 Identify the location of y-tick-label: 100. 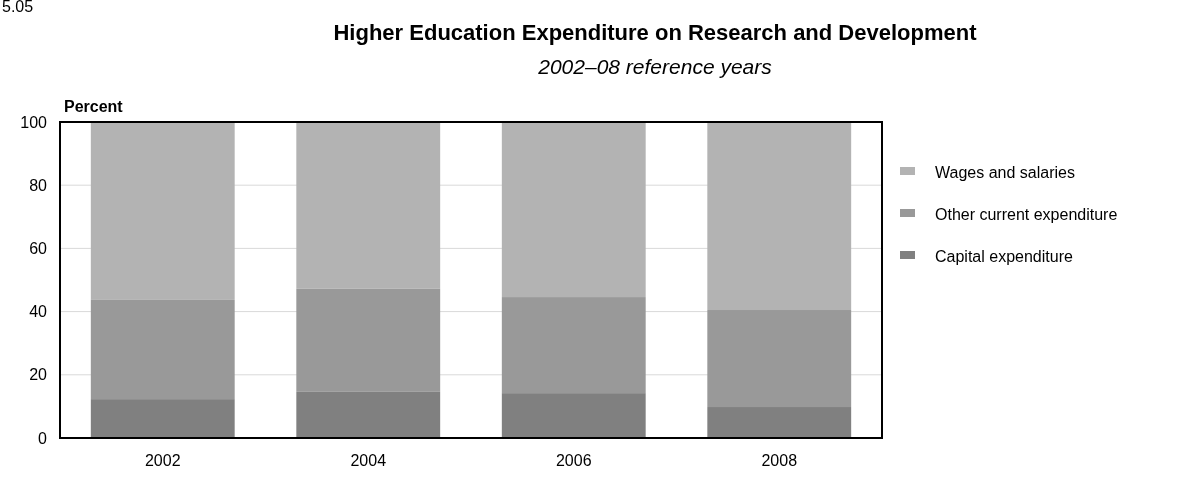
(34, 122).